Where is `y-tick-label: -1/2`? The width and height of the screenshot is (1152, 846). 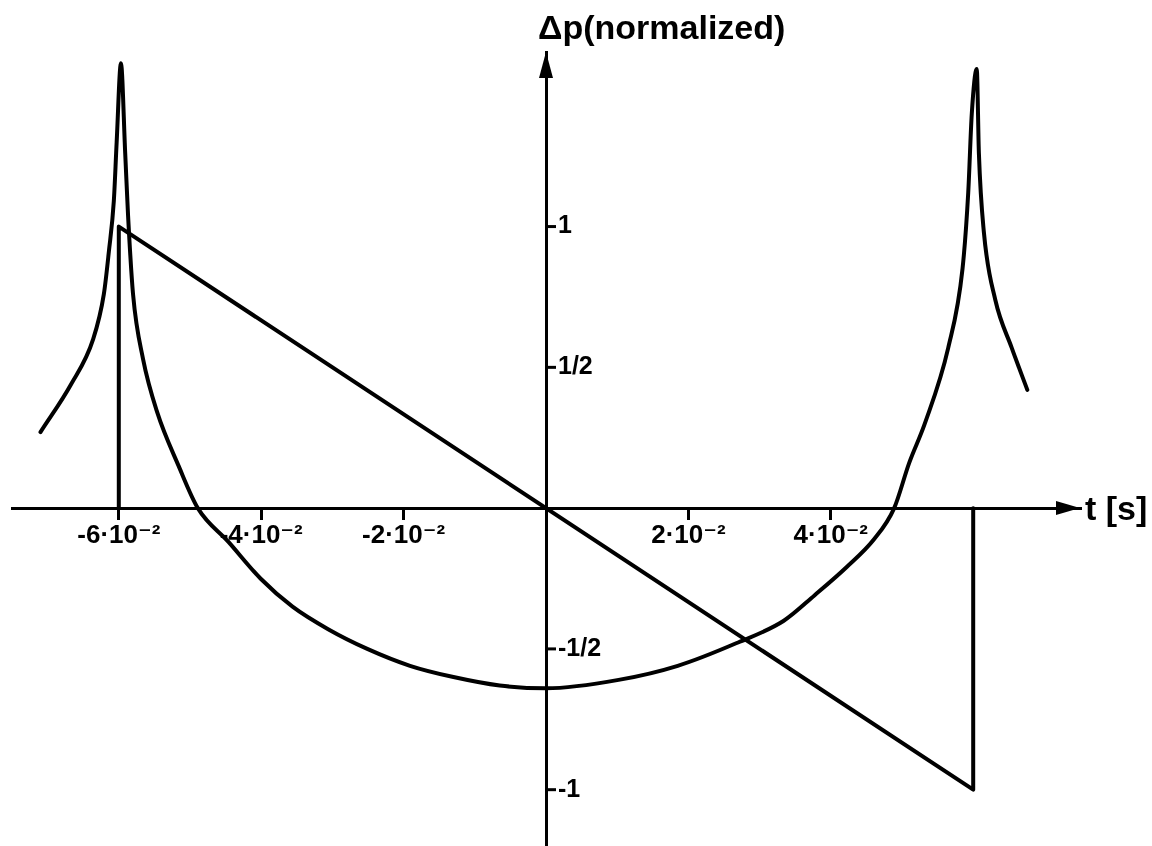
y-tick-label: -1/2 is located at coordinates (580, 646).